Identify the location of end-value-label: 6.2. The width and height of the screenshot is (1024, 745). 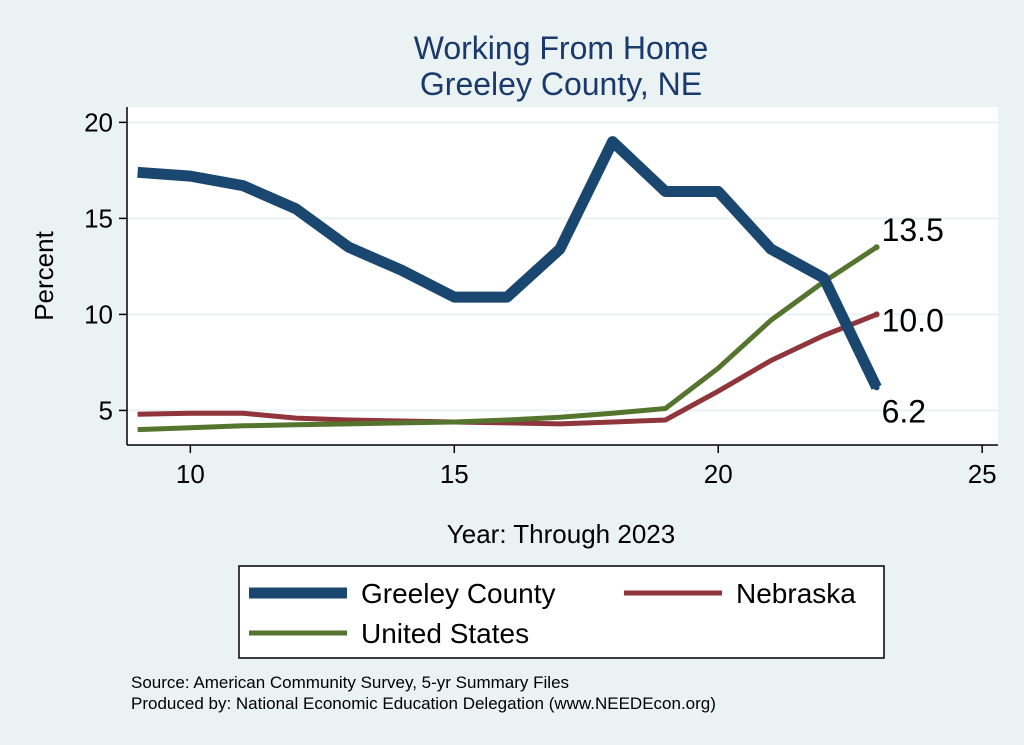
(904, 411).